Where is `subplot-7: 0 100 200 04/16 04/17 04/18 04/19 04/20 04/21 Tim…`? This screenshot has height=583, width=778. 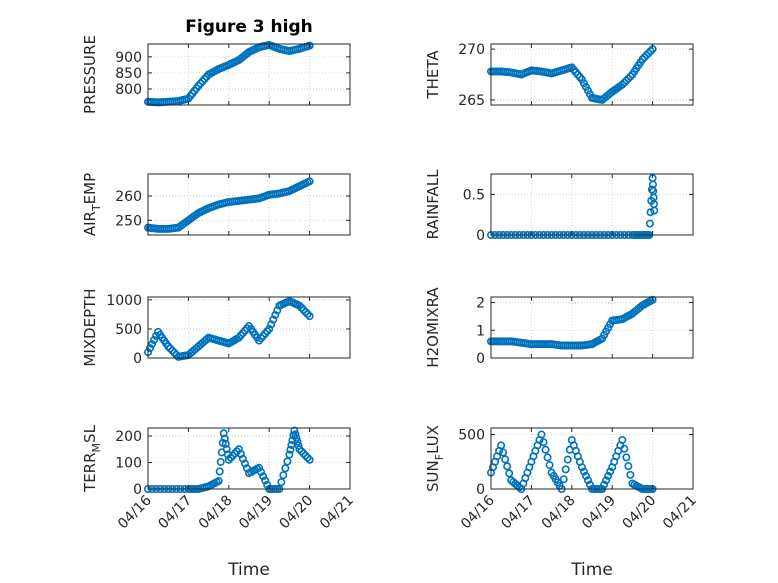
subplot-7: 0 100 200 04/16 04/17 04/18 04/19 04/20 04/21 Tim… is located at coordinates (219, 502).